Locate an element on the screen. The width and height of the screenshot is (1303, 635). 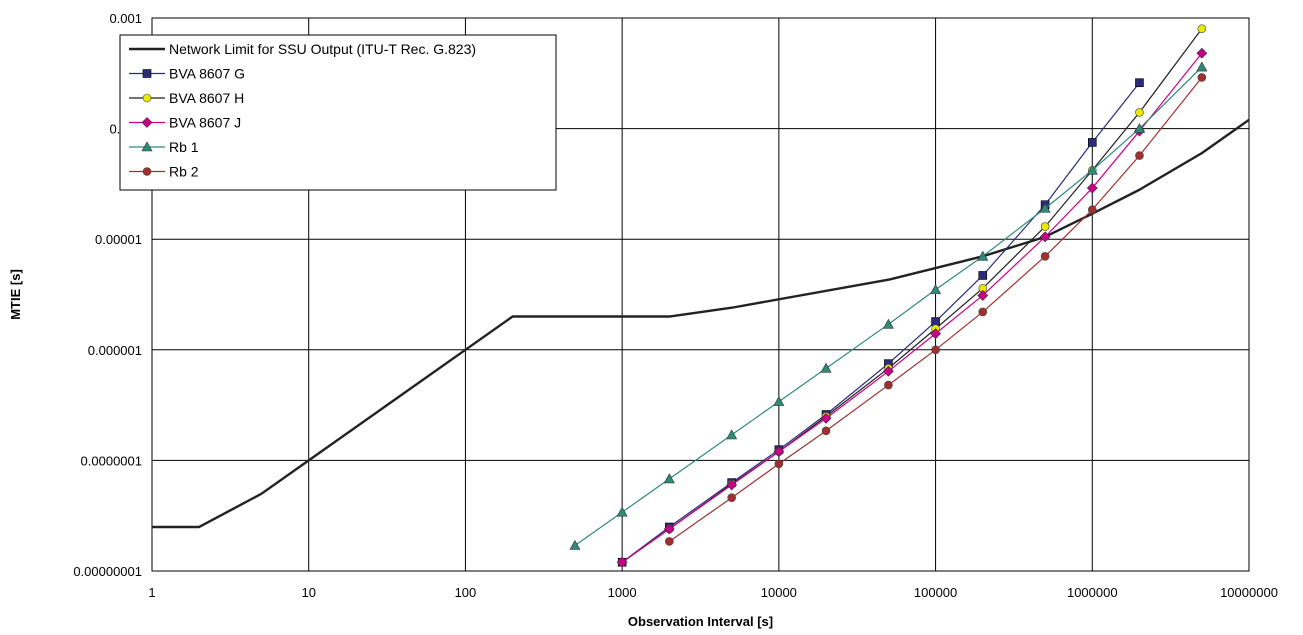
legend-item: BVA 8607 G is located at coordinates (187, 74).